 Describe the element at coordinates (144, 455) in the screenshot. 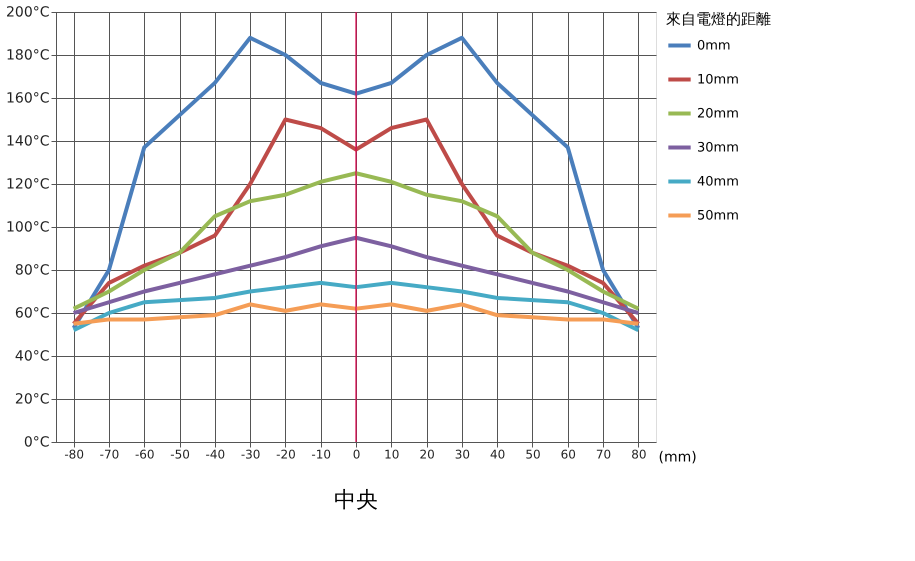

I see `x-tick-label: -60` at that location.